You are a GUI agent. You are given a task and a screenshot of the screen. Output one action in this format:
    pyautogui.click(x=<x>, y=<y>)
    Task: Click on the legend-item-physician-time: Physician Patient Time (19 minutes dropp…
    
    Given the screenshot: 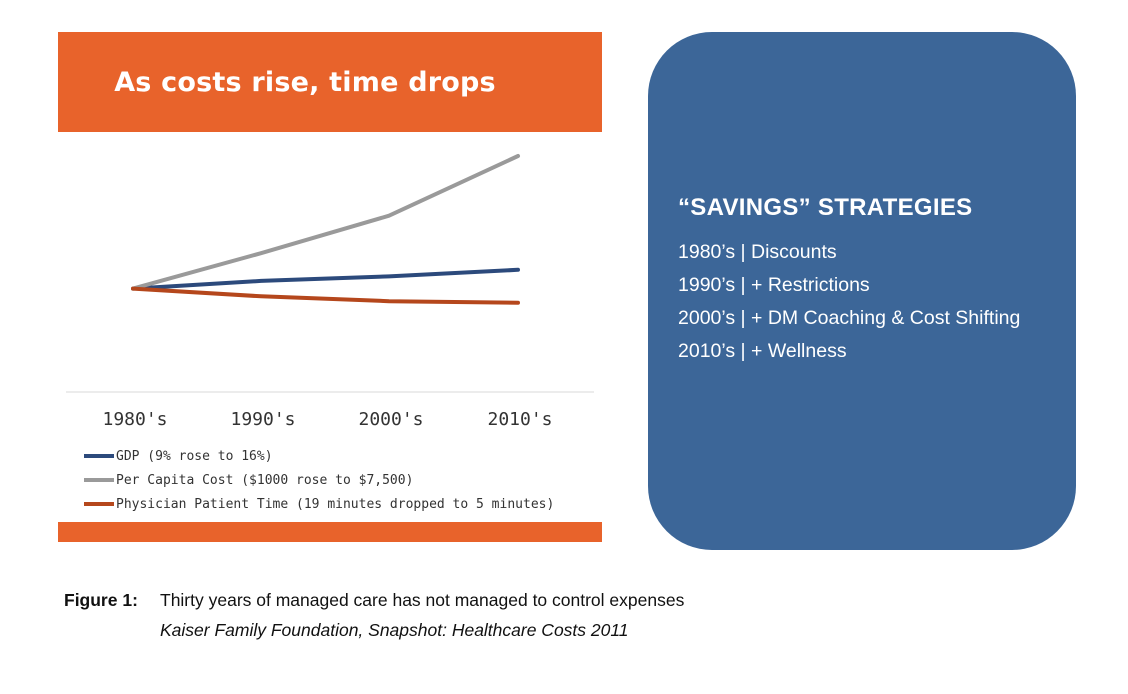 What is the action you would take?
    pyautogui.click(x=319, y=504)
    